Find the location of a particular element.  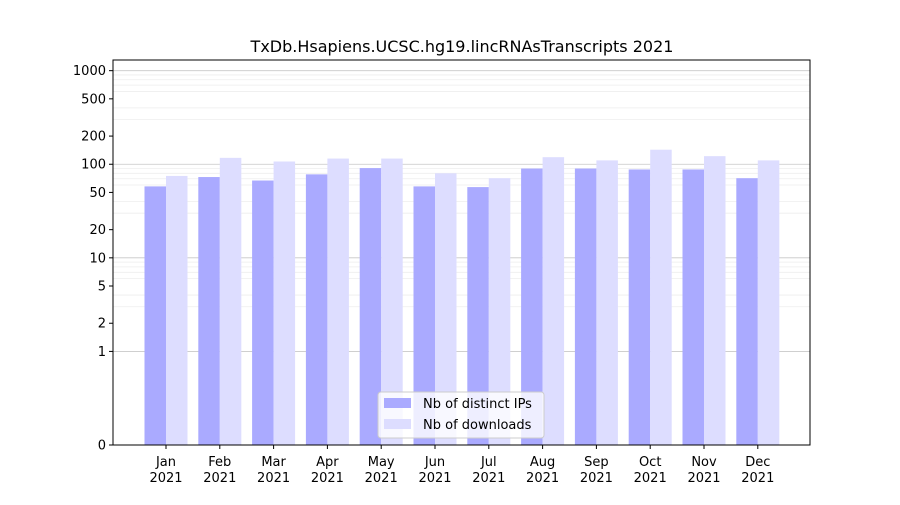

x-tick-label-line: Nov is located at coordinates (704, 462).